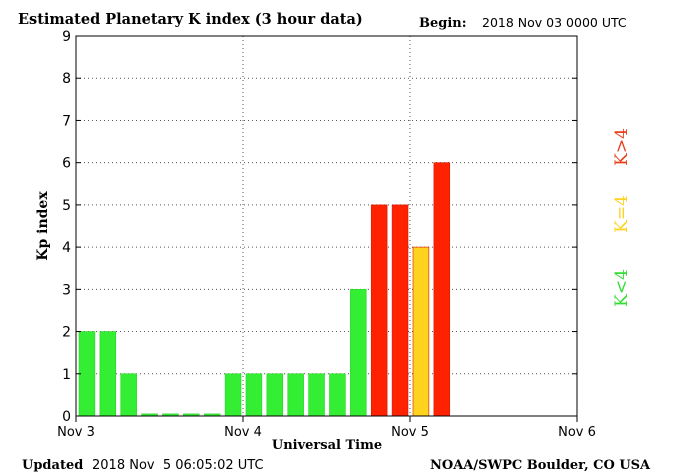 The image size is (682, 476). What do you see at coordinates (66, 121) in the screenshot?
I see `y-tick-label: 7` at bounding box center [66, 121].